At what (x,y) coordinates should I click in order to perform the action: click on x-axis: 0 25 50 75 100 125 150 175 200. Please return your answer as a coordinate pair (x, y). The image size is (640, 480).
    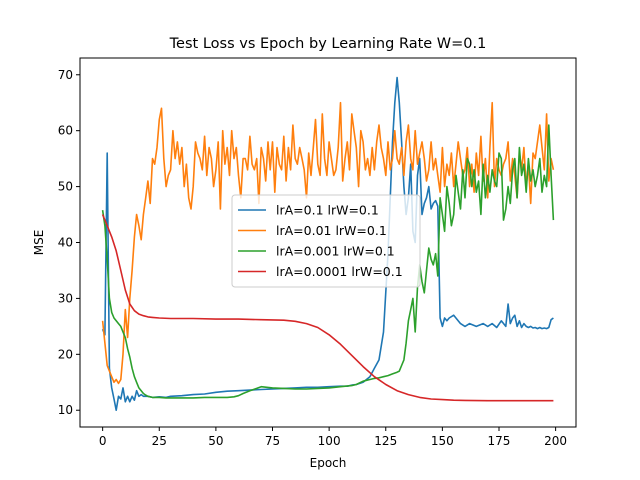
    Looking at the image, I should click on (333, 437).